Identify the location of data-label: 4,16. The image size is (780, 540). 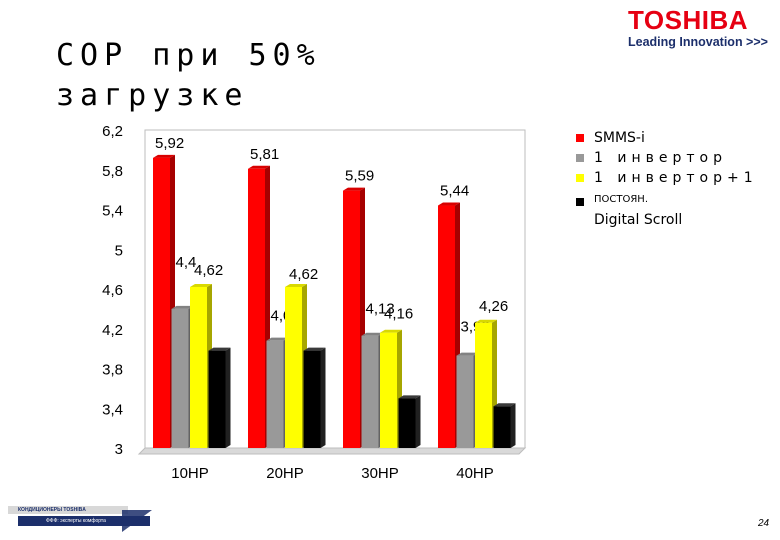
(398, 314).